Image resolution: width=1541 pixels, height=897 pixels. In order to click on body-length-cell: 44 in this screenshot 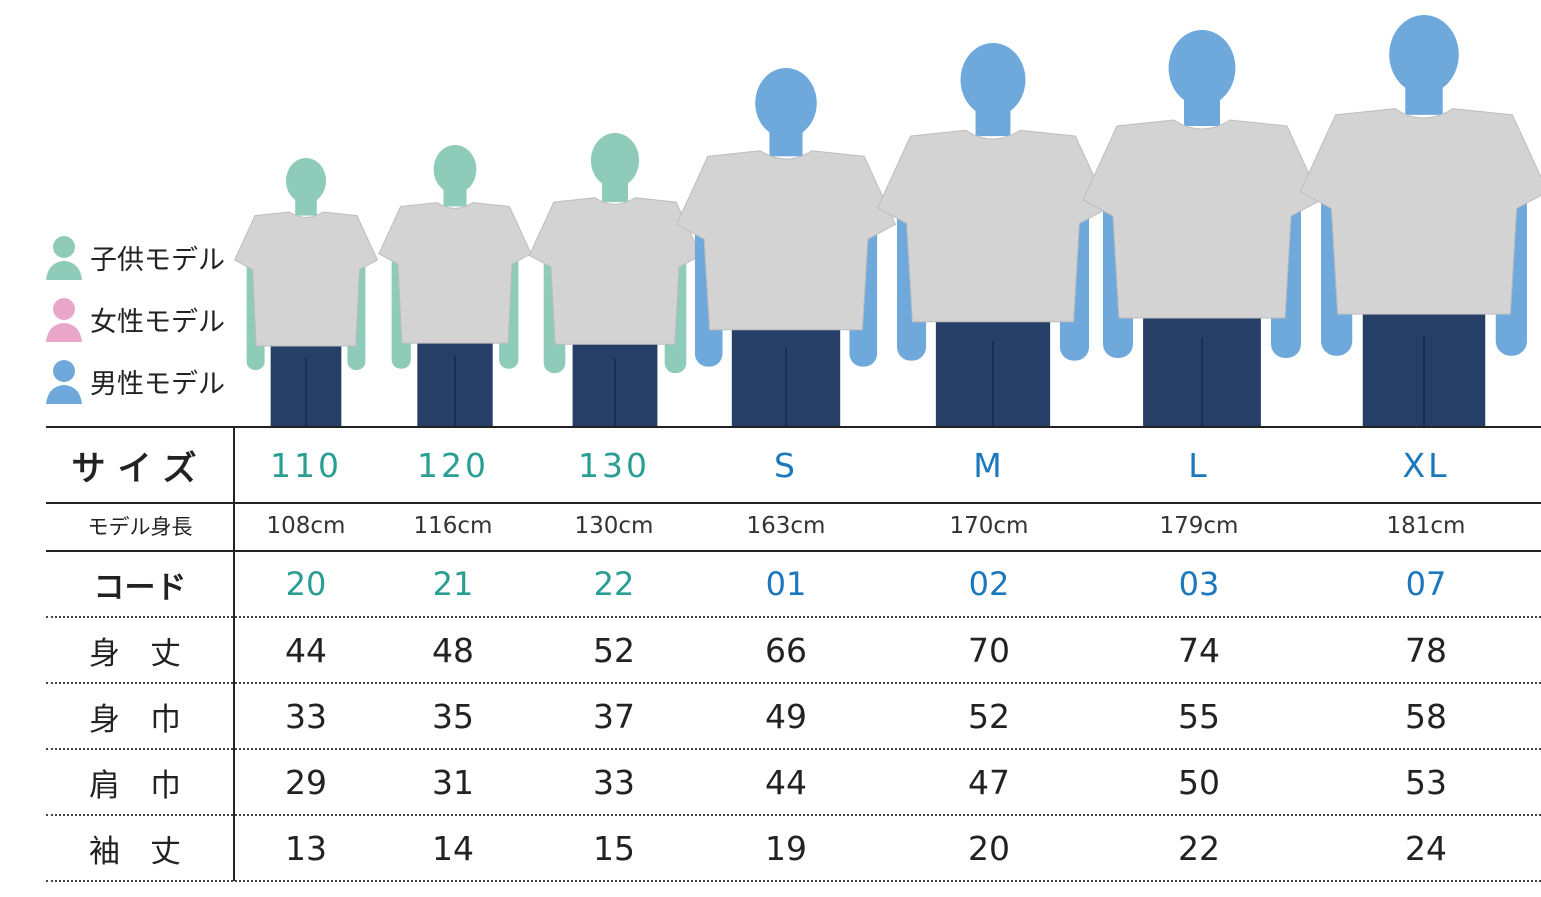, I will do `click(306, 650)`.